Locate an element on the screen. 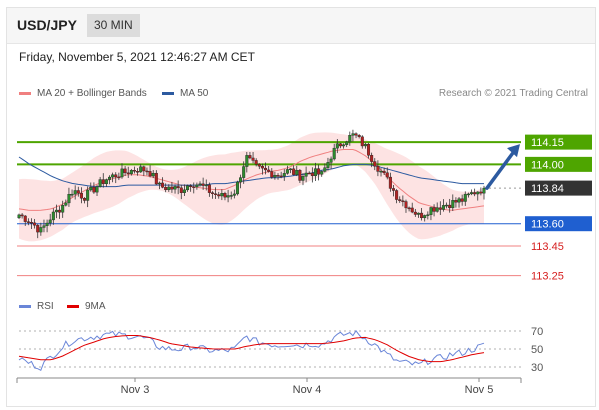  x-tick-label-1: Nov 4 is located at coordinates (307, 390).